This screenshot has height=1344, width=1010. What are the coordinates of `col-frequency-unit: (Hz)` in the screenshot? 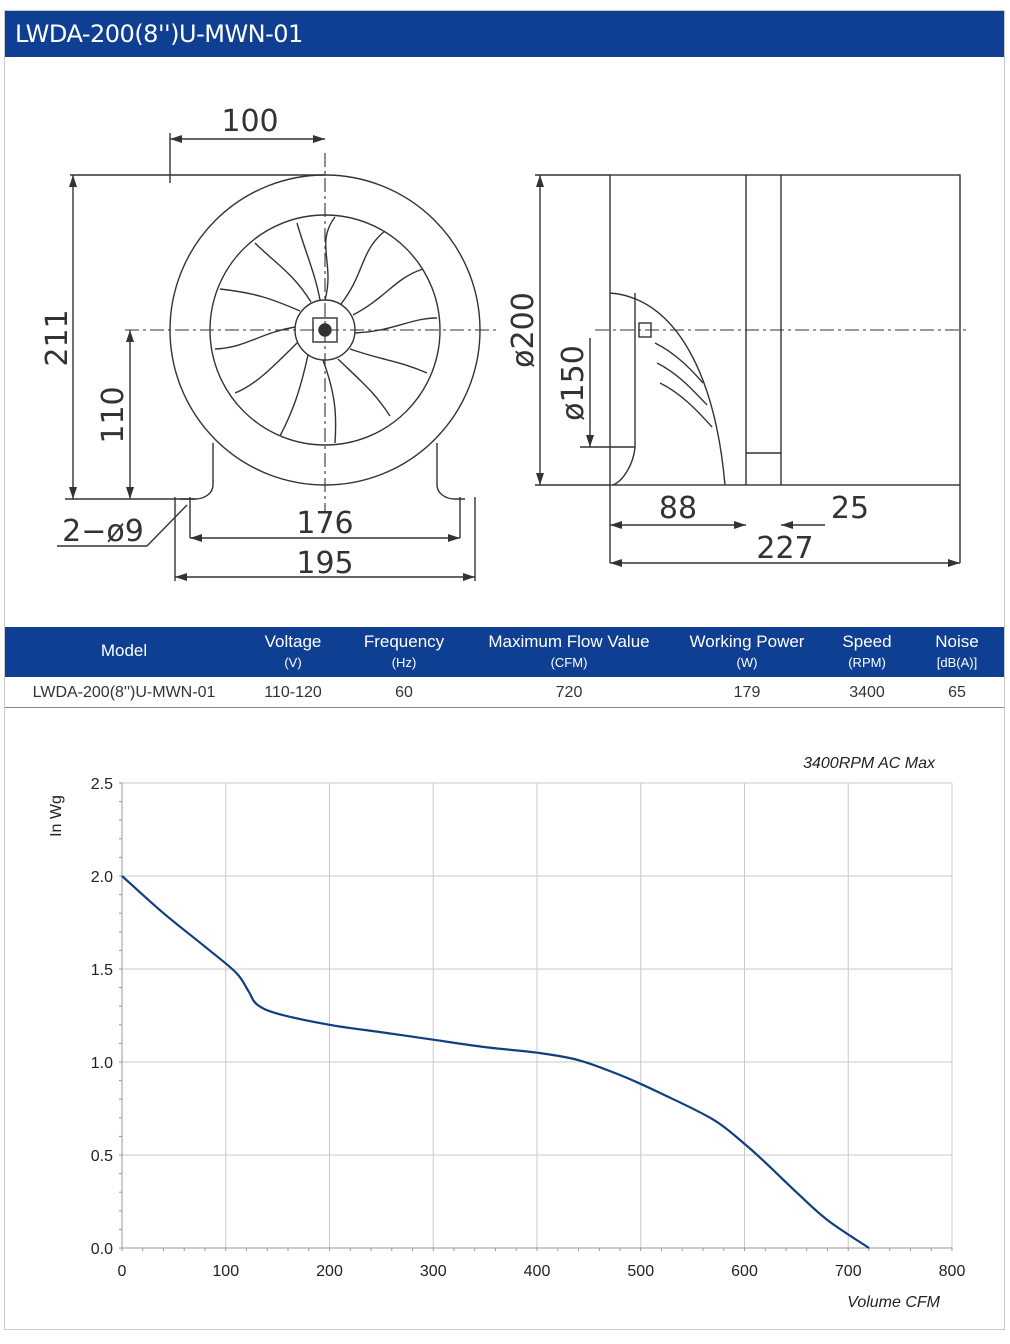 It's located at (404, 662).